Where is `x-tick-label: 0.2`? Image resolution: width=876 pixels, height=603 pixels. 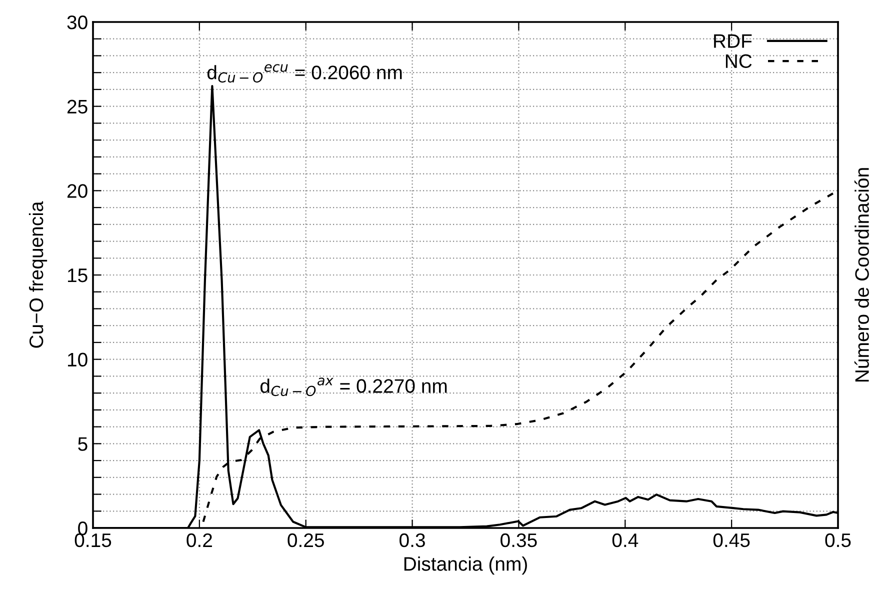 x-tick-label: 0.2 is located at coordinates (199, 540).